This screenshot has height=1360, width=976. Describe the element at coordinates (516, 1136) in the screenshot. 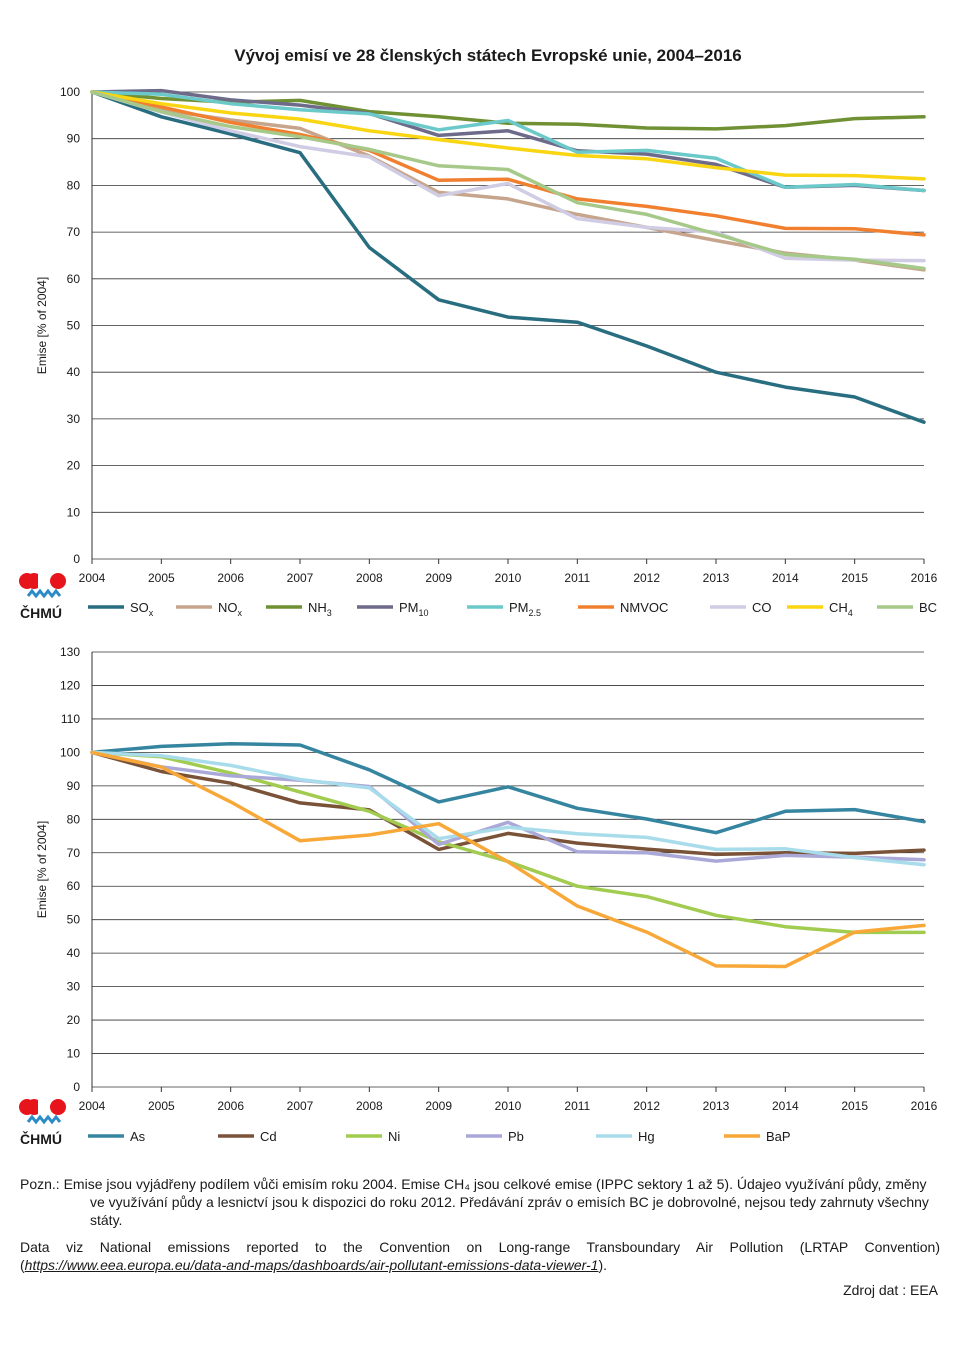

I see `legend-label: Pb` at that location.